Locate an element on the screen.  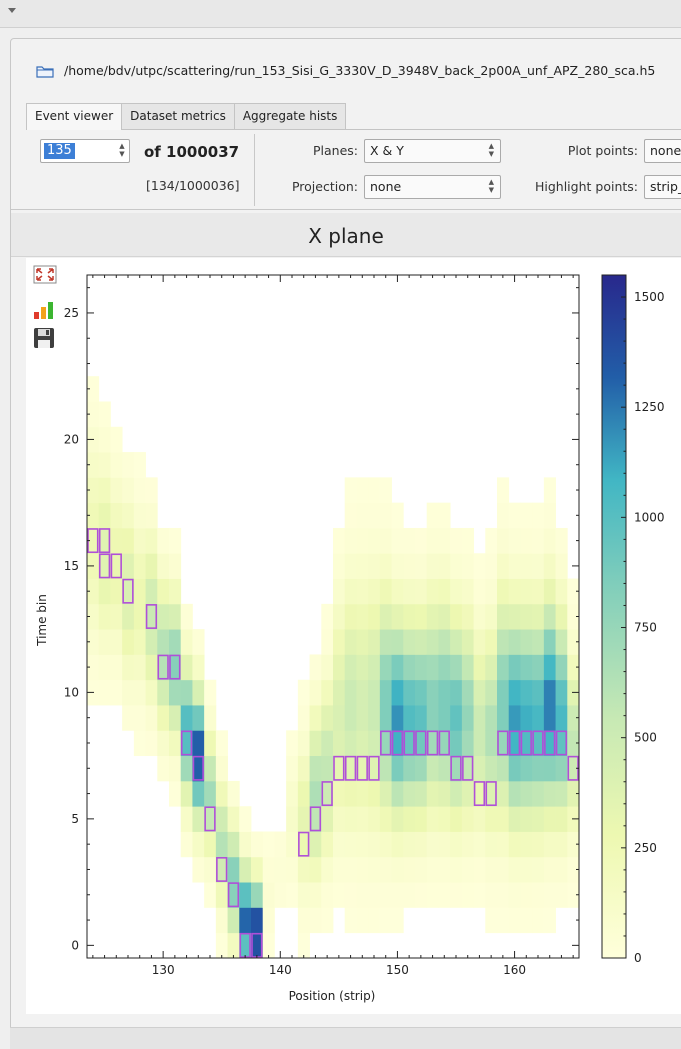
event-spinbox: 135 ▲ ▼ is located at coordinates (85, 151).